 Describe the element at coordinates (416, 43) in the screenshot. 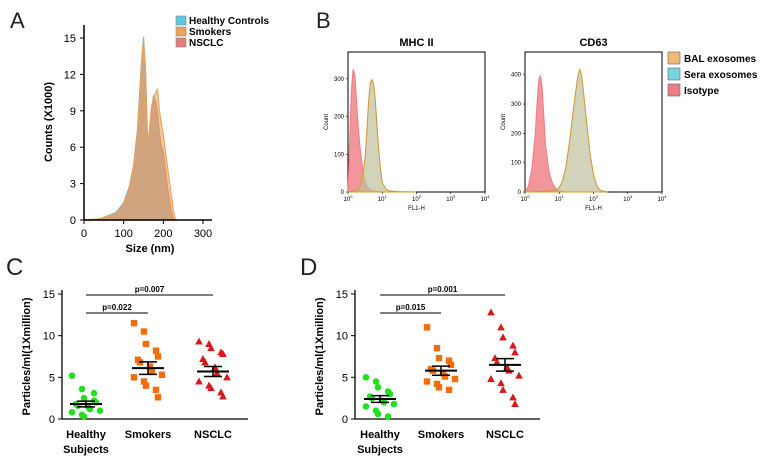

I see `chart-title: MHC II` at that location.